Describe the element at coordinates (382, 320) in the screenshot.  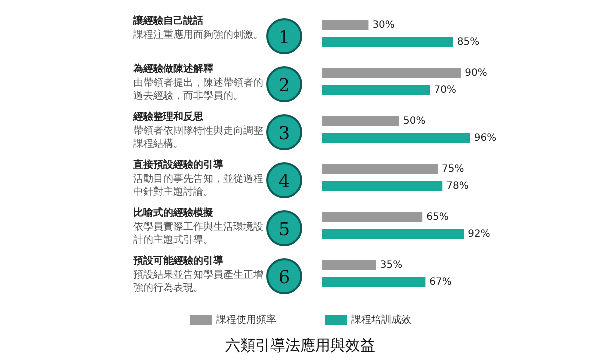
I see `legend-label: 課程培訓成效` at that location.